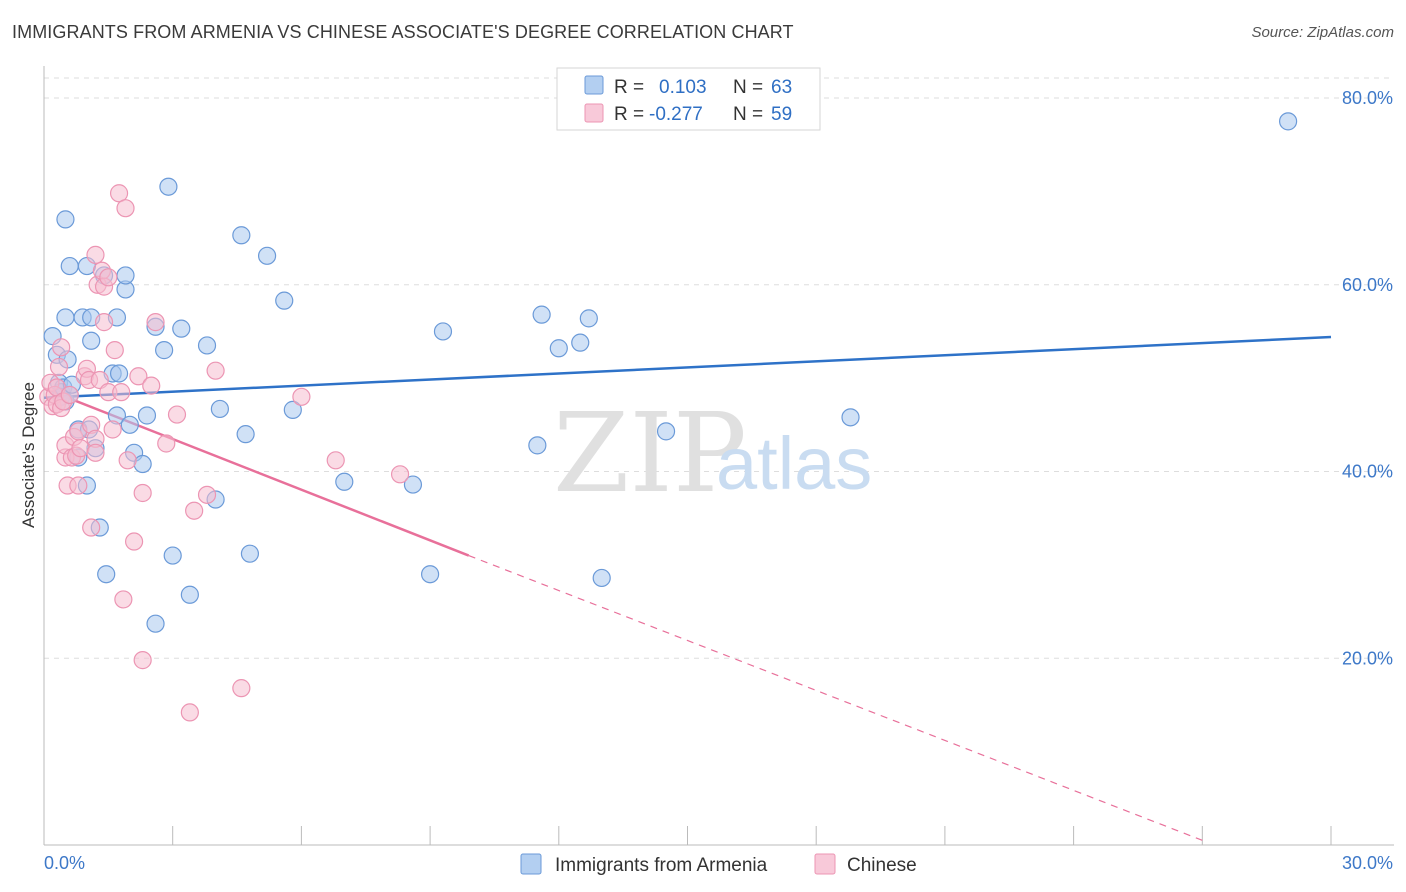 The image size is (1406, 892). I want to click on series-legend: Immigrants from Armenia Chinese, so click(718, 864).